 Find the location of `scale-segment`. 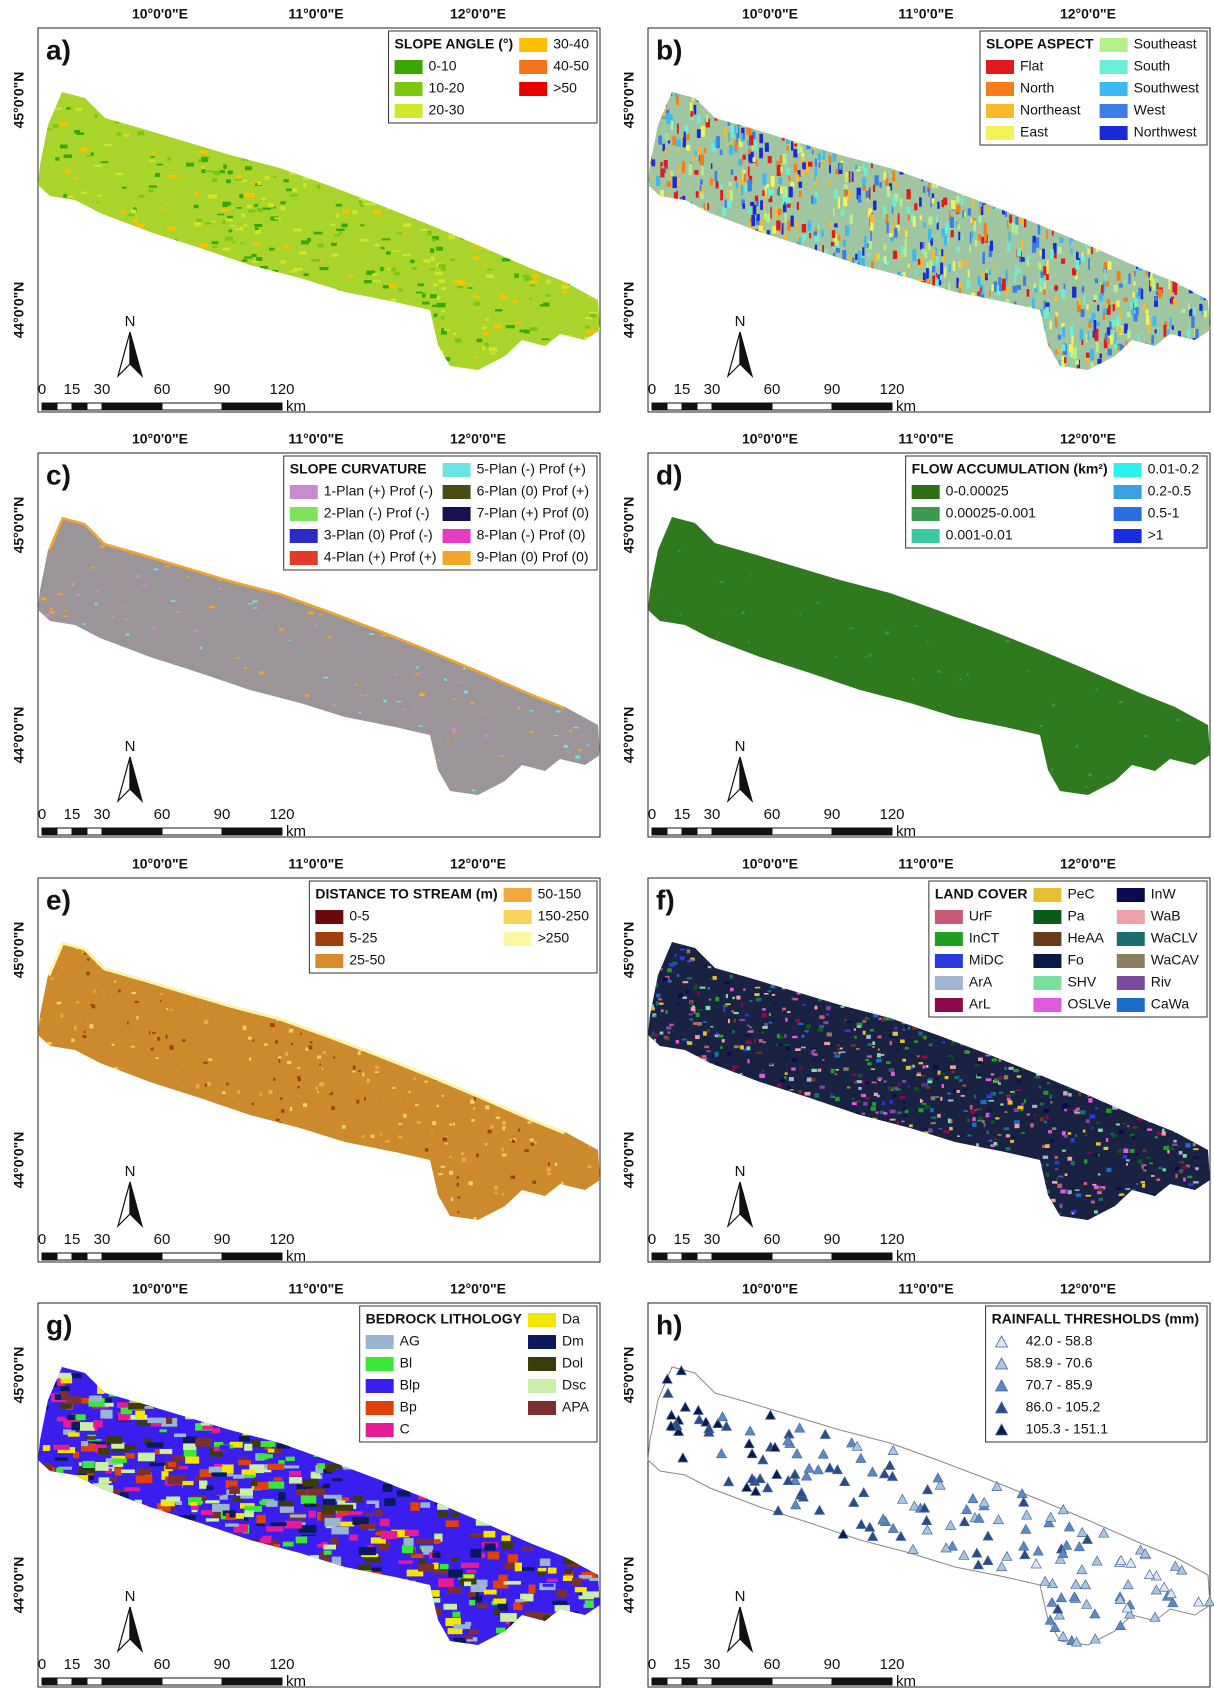

scale-segment is located at coordinates (94, 831).